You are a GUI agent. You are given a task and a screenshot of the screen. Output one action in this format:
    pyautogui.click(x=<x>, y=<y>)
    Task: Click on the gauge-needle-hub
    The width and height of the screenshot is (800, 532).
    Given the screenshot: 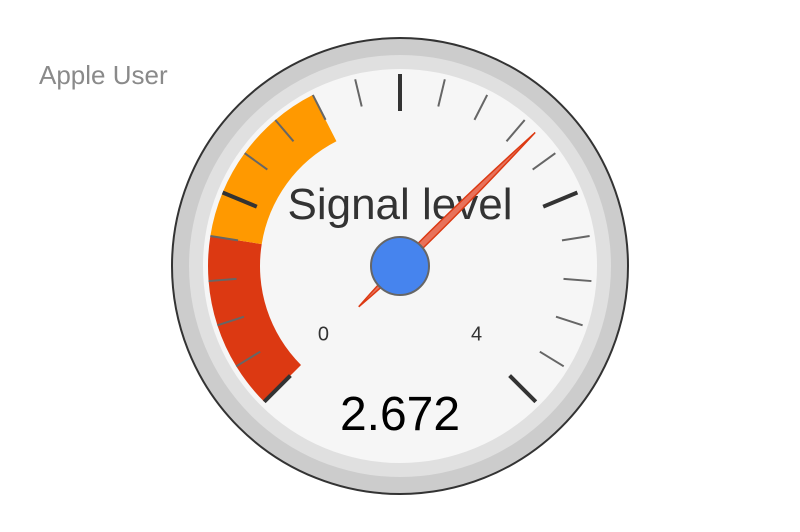 What is the action you would take?
    pyautogui.click(x=400, y=266)
    